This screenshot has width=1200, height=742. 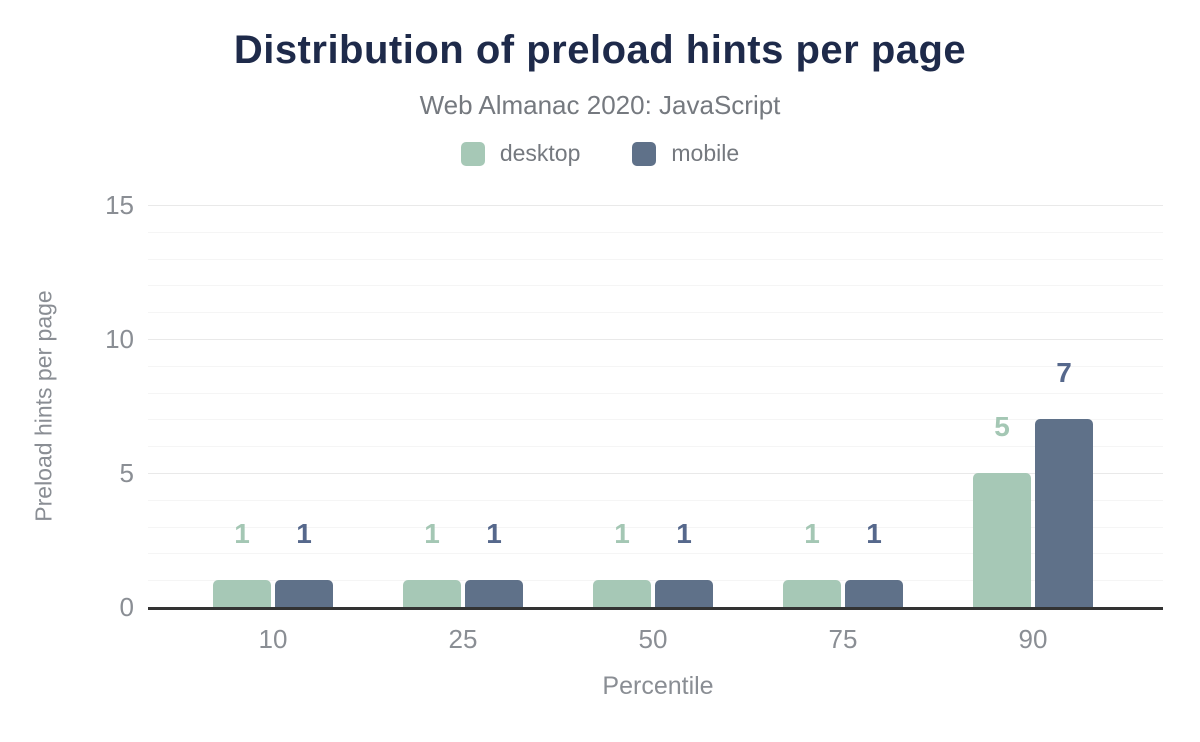 What do you see at coordinates (242, 406) in the screenshot?
I see `bar-col-desktop-p10: 1` at bounding box center [242, 406].